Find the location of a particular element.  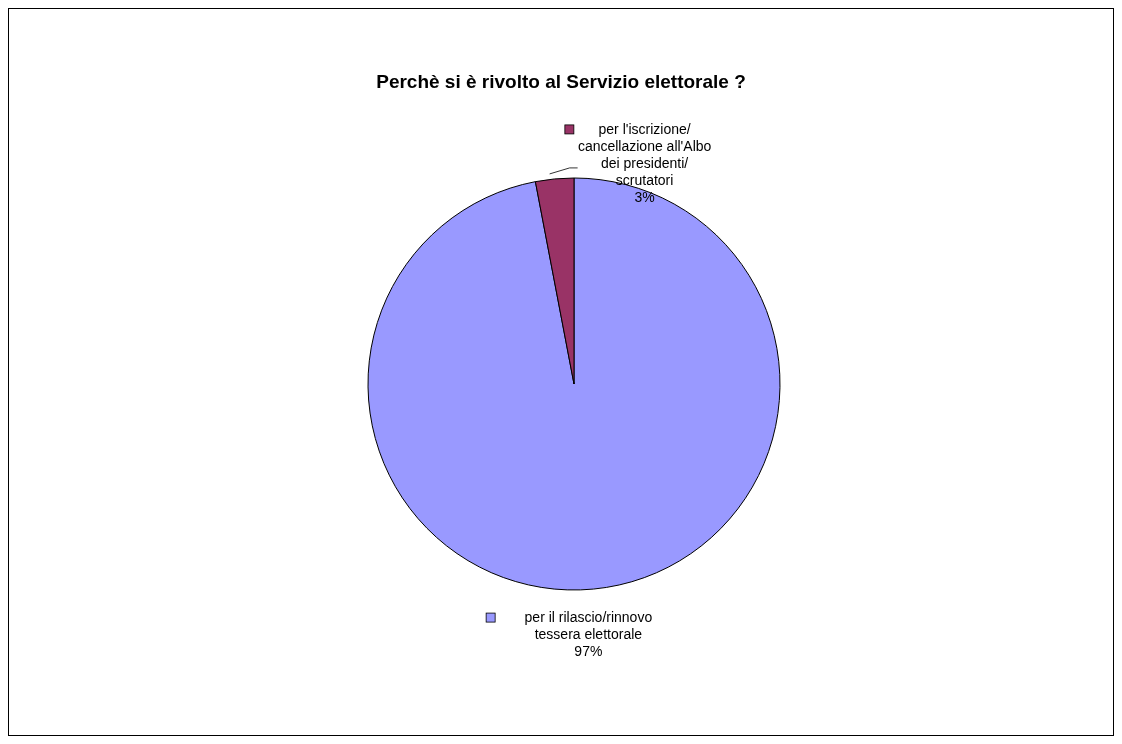

data-label: 97% is located at coordinates (588, 651).